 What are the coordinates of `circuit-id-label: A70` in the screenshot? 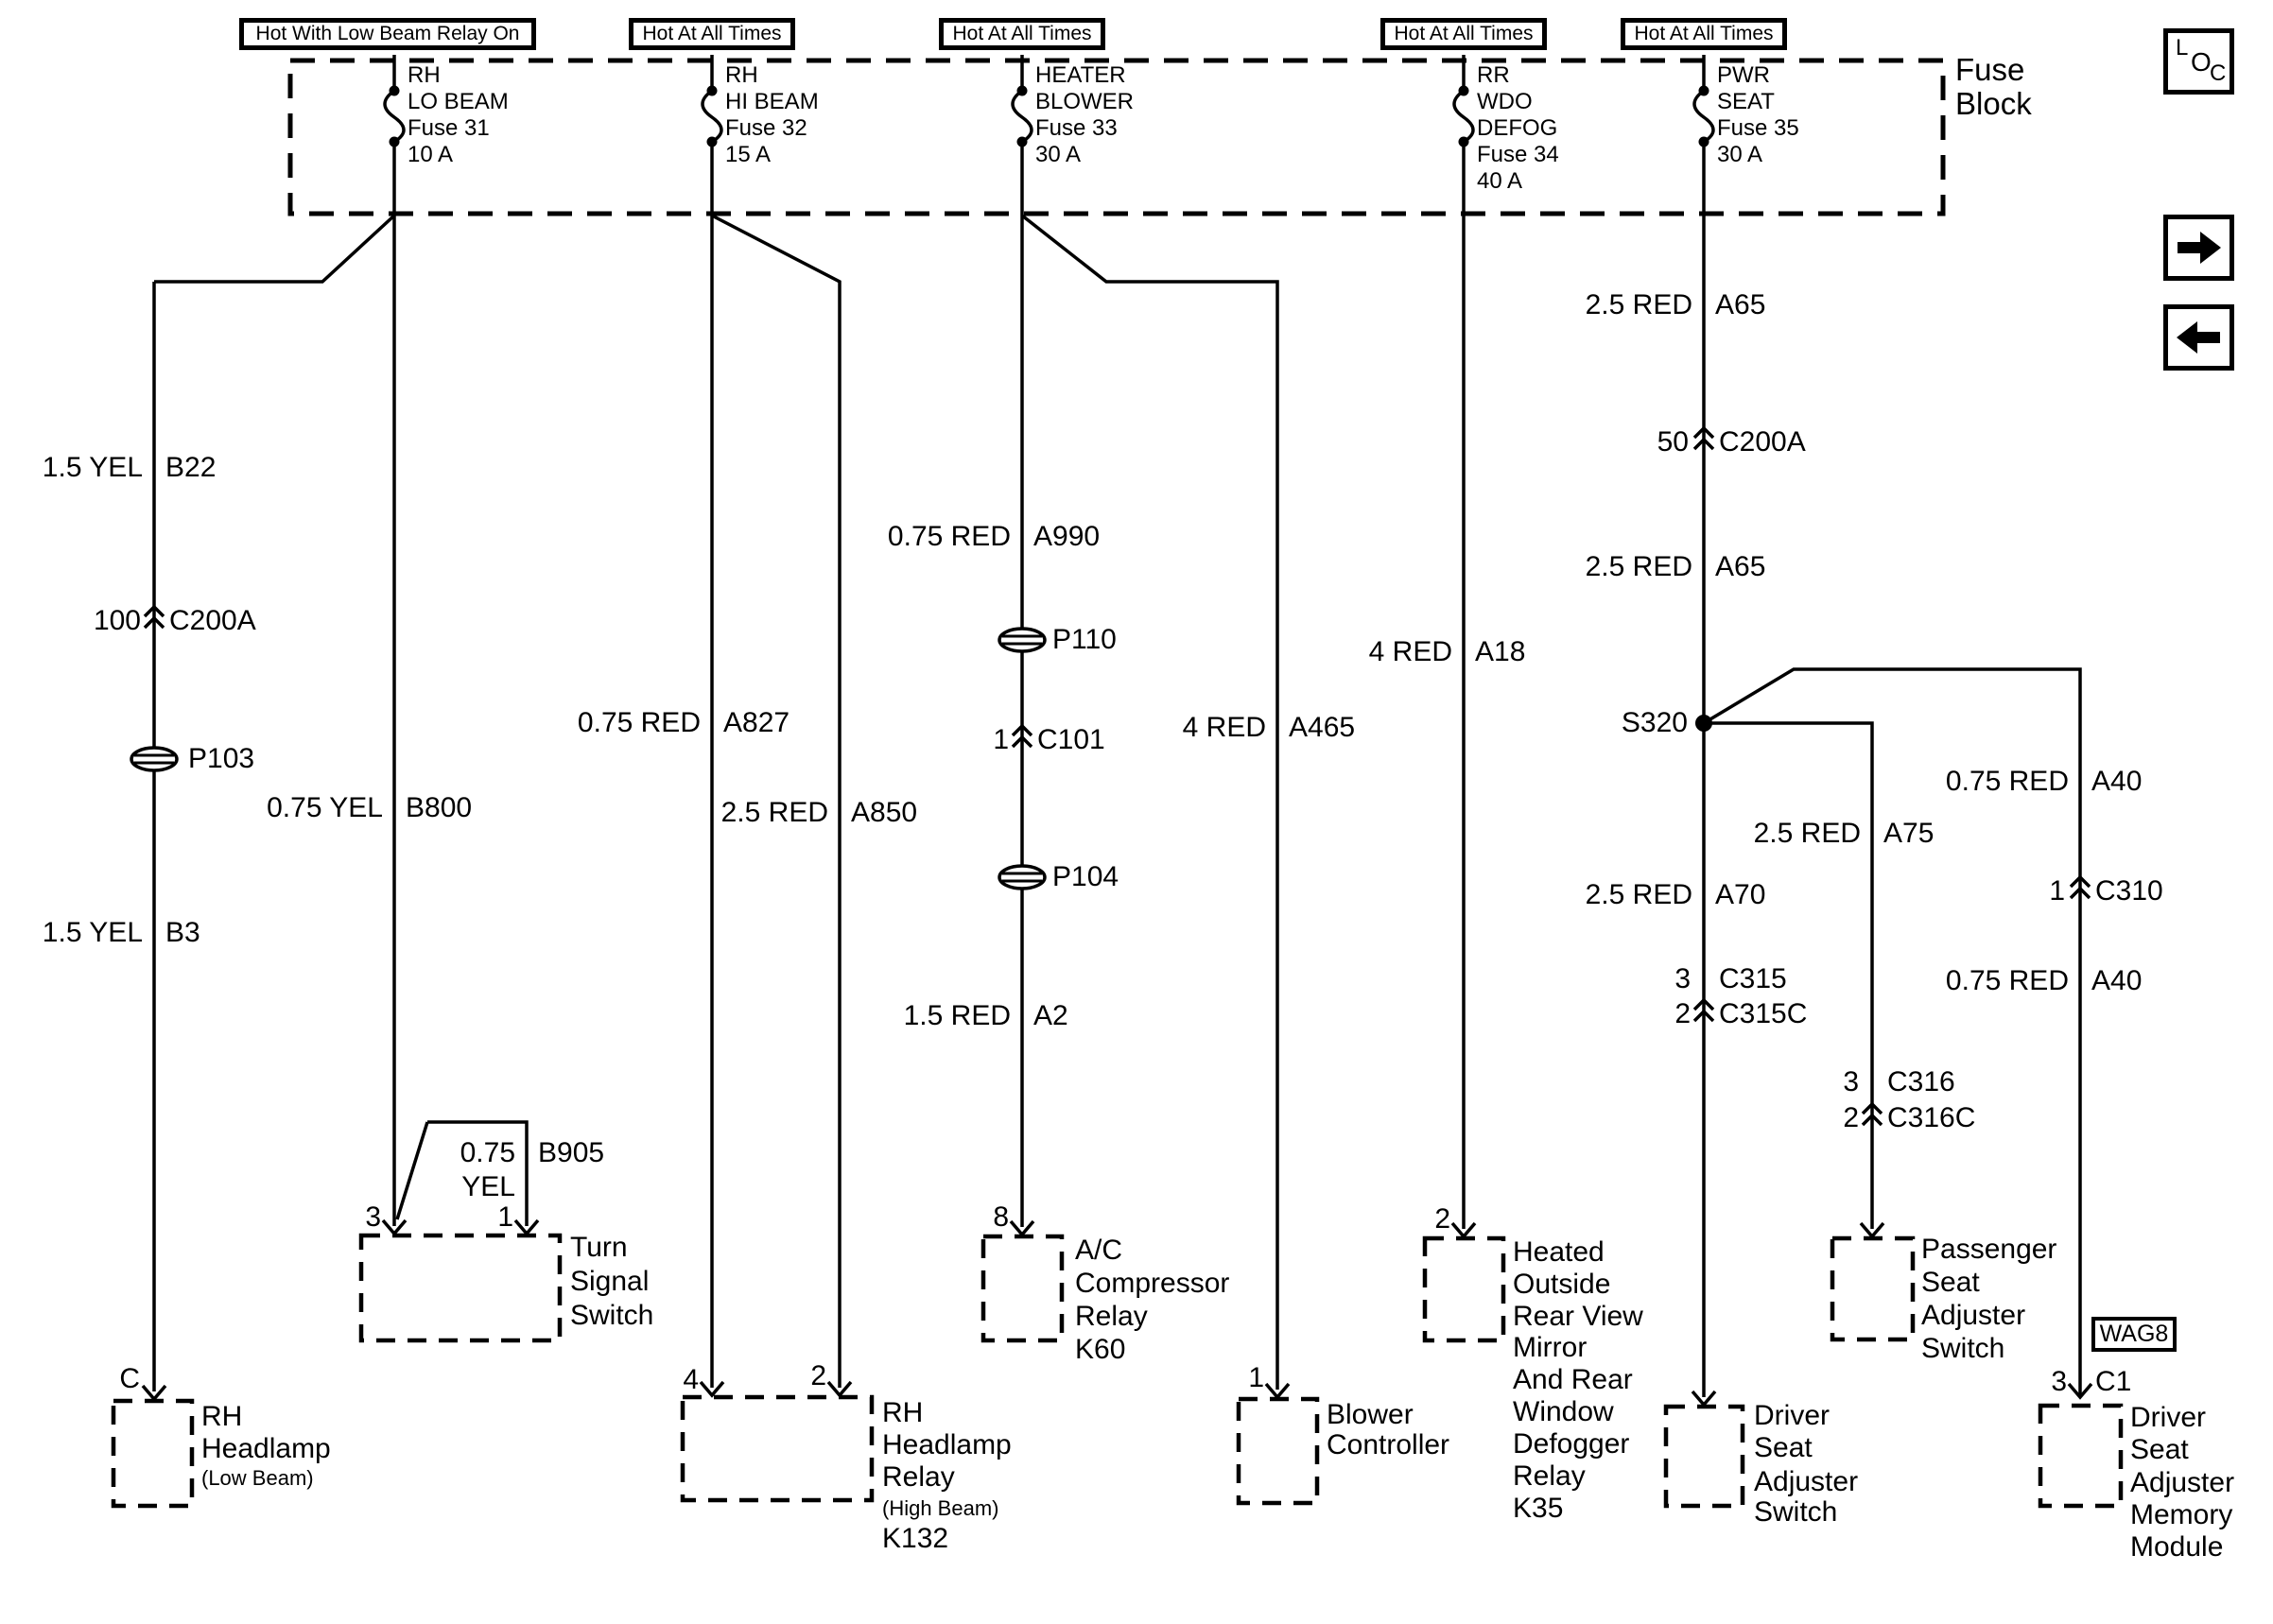 It's located at (1740, 894).